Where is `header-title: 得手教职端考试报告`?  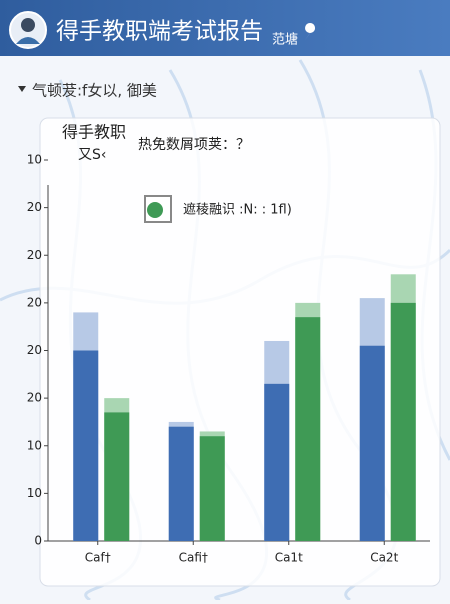
header-title: 得手教职端考试报告 is located at coordinates (159, 32).